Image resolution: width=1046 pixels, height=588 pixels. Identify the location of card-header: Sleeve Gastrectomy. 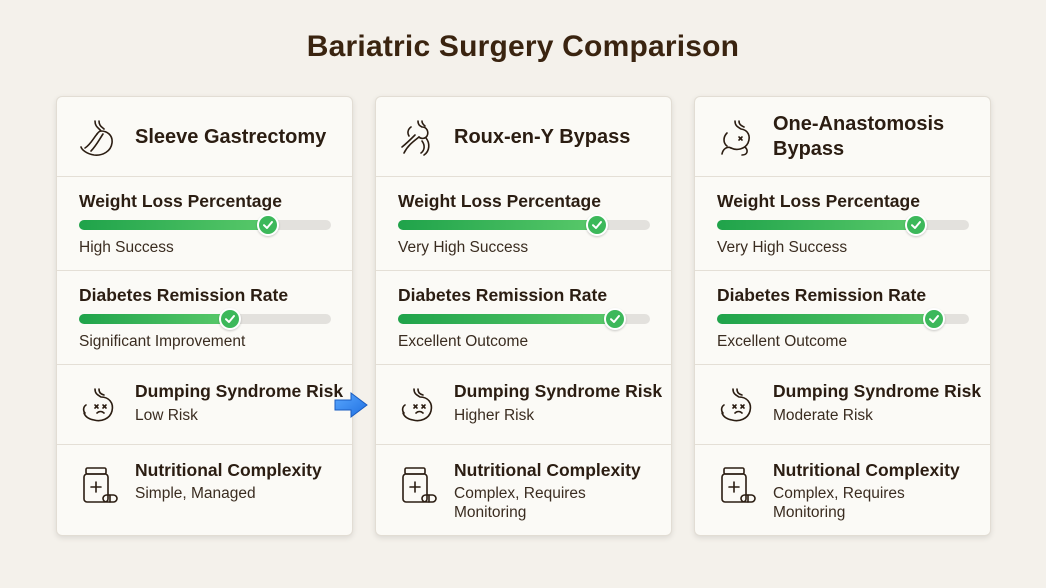
(204, 137).